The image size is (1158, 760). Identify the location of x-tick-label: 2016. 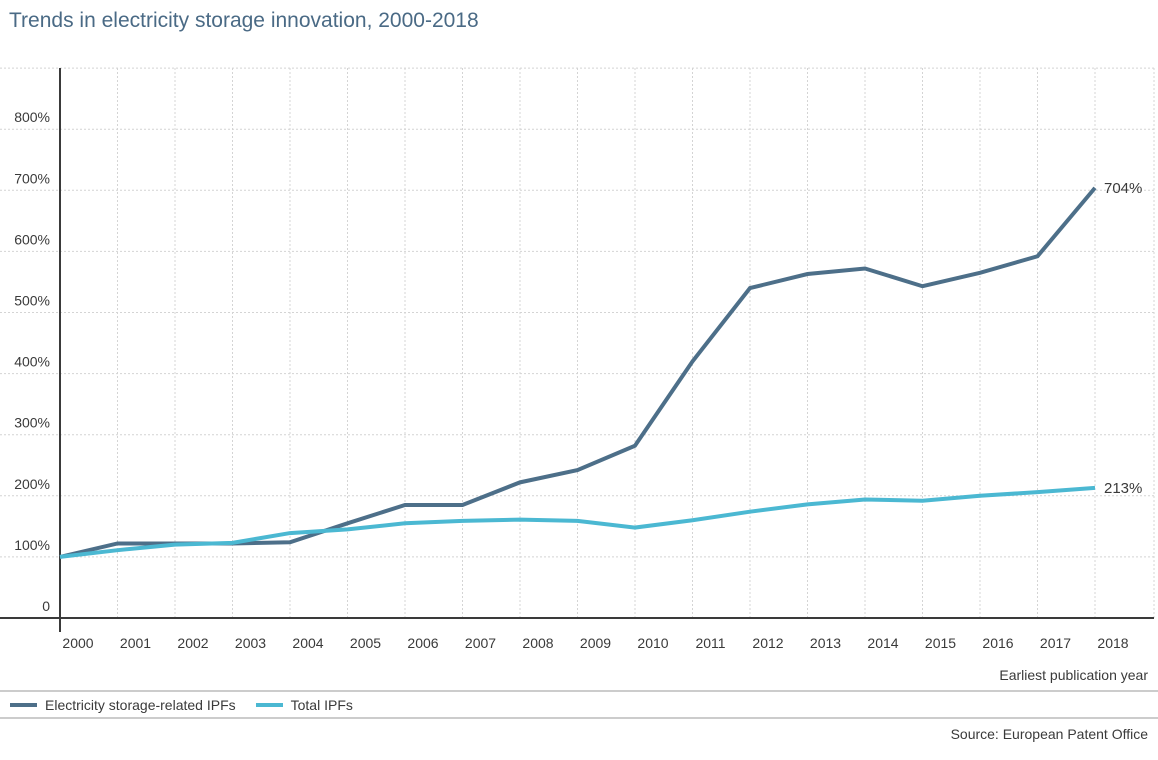
(997, 643).